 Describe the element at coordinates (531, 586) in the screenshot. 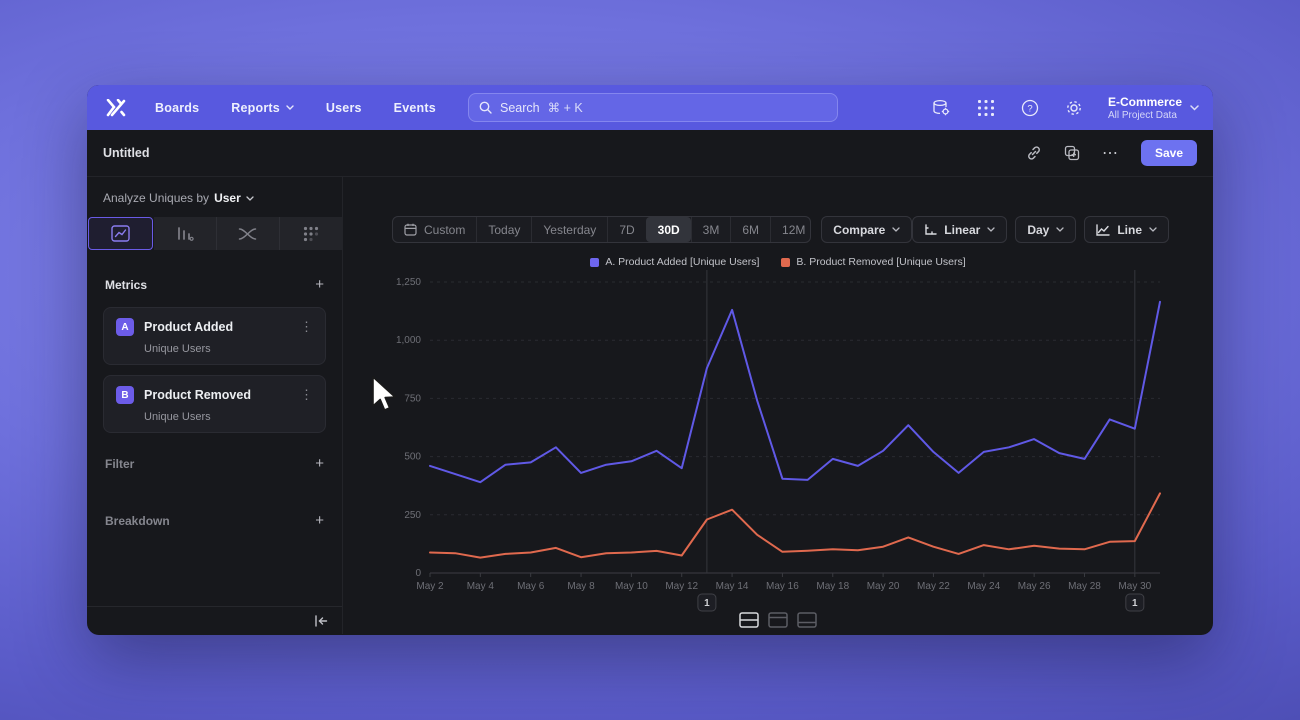

I see `x-axis-label: May 6` at that location.